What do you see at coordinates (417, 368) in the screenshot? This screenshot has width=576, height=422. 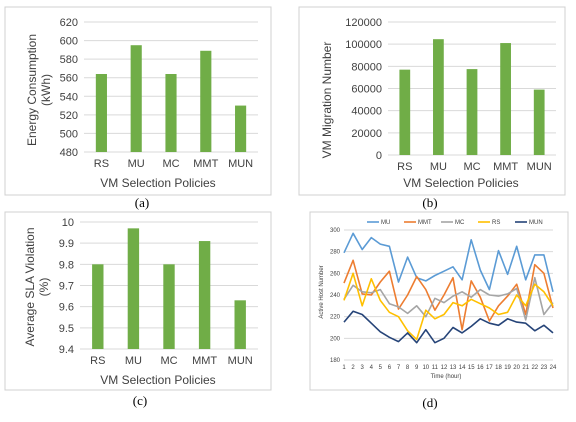 I see `x-tick-label: 9` at bounding box center [417, 368].